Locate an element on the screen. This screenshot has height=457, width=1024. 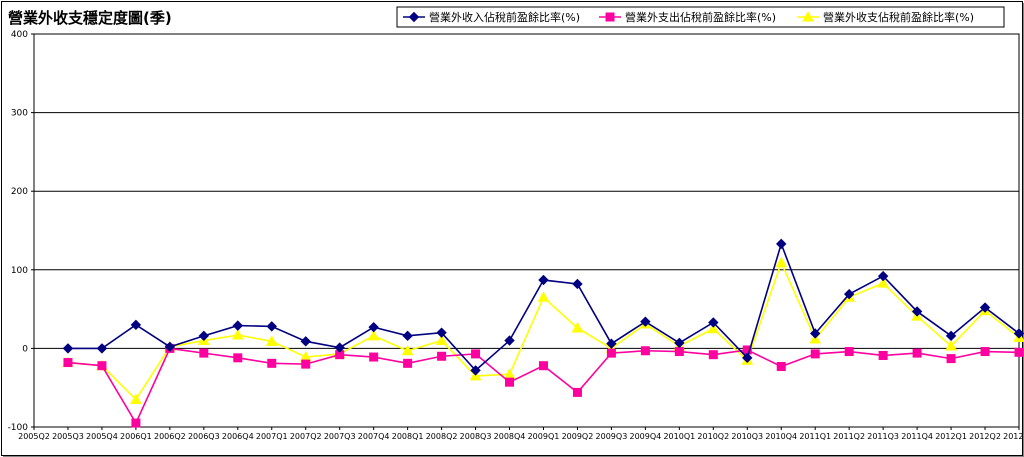
x-tick-label: 2007Q3 is located at coordinates (340, 436).